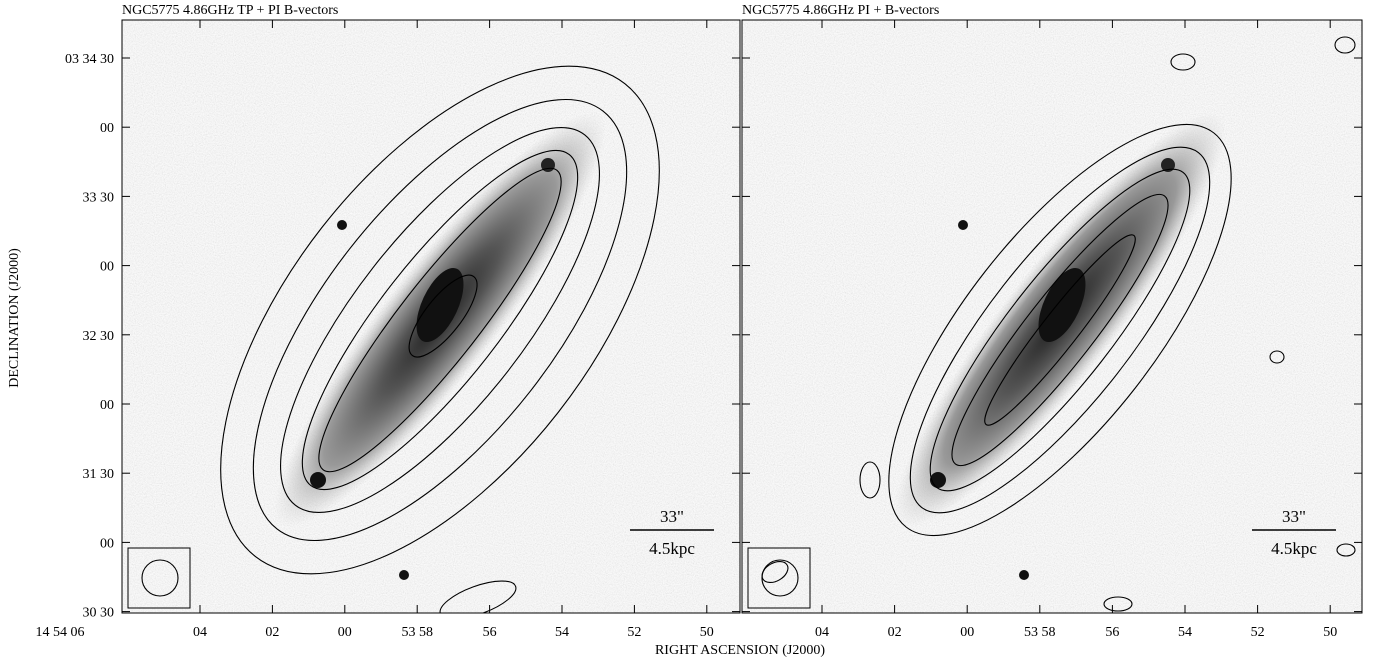 This screenshot has height=663, width=1378. Describe the element at coordinates (89, 59) in the screenshot. I see `y-tick-label: 03 34 30` at that location.